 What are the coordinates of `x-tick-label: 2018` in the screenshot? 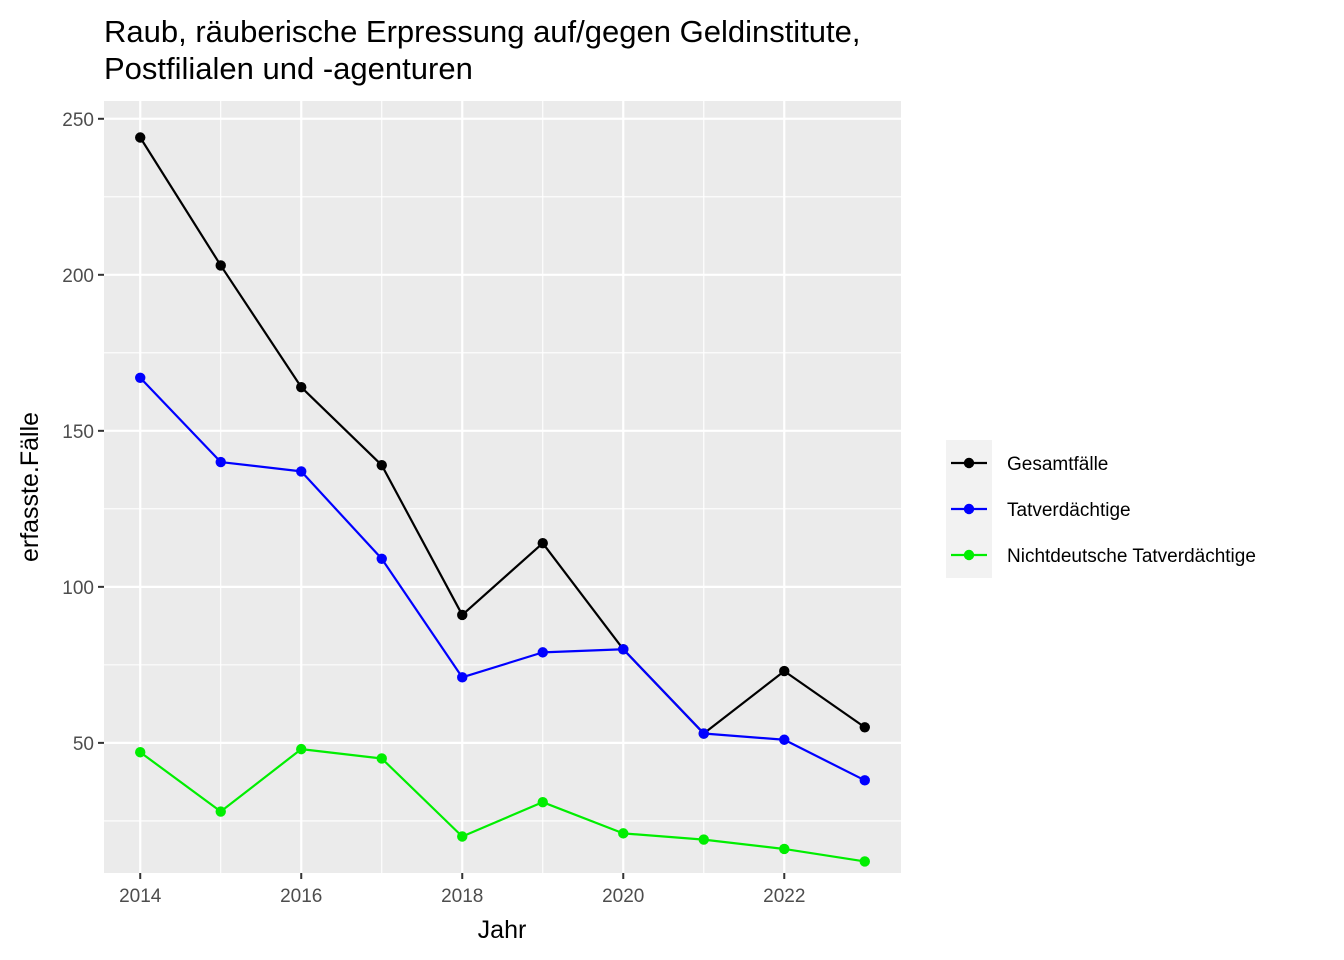 It's located at (462, 896).